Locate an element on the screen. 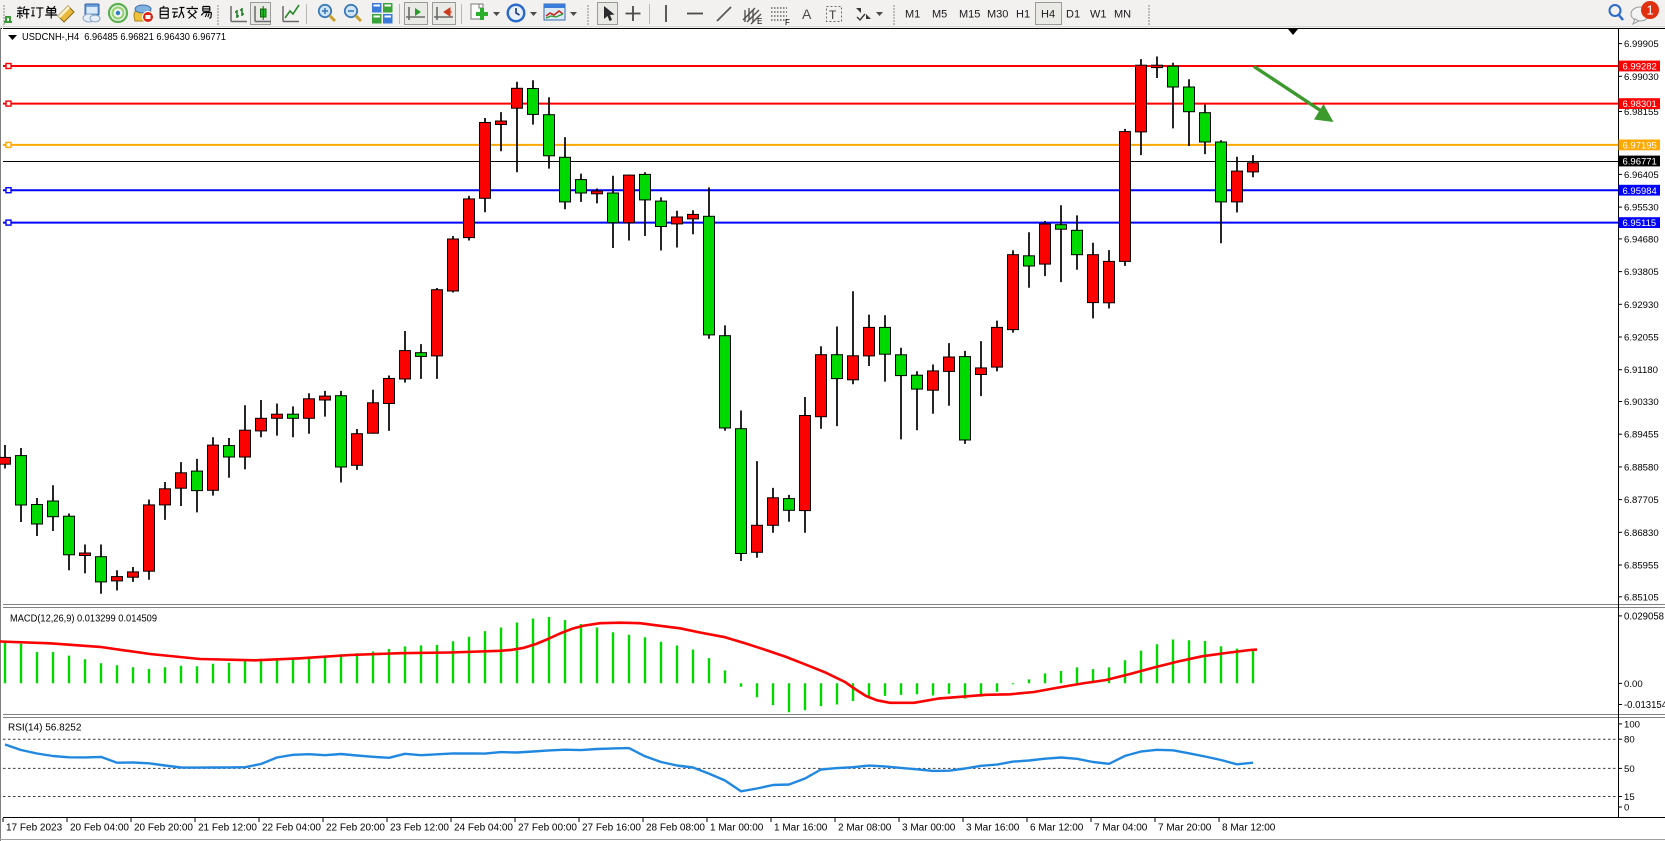 The width and height of the screenshot is (1665, 841). svg-text: M15 is located at coordinates (969, 15).